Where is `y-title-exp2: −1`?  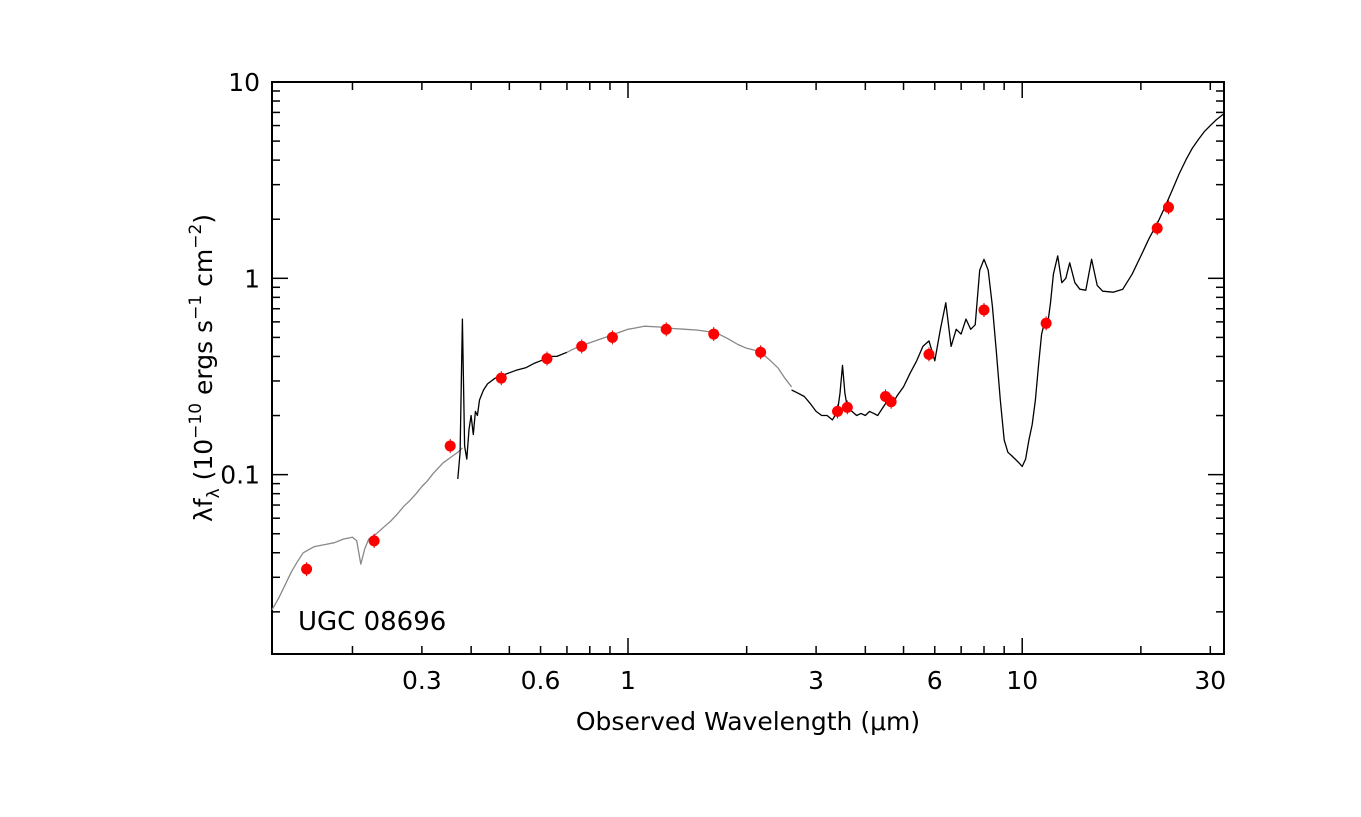 y-title-exp2: −1 is located at coordinates (196, 307).